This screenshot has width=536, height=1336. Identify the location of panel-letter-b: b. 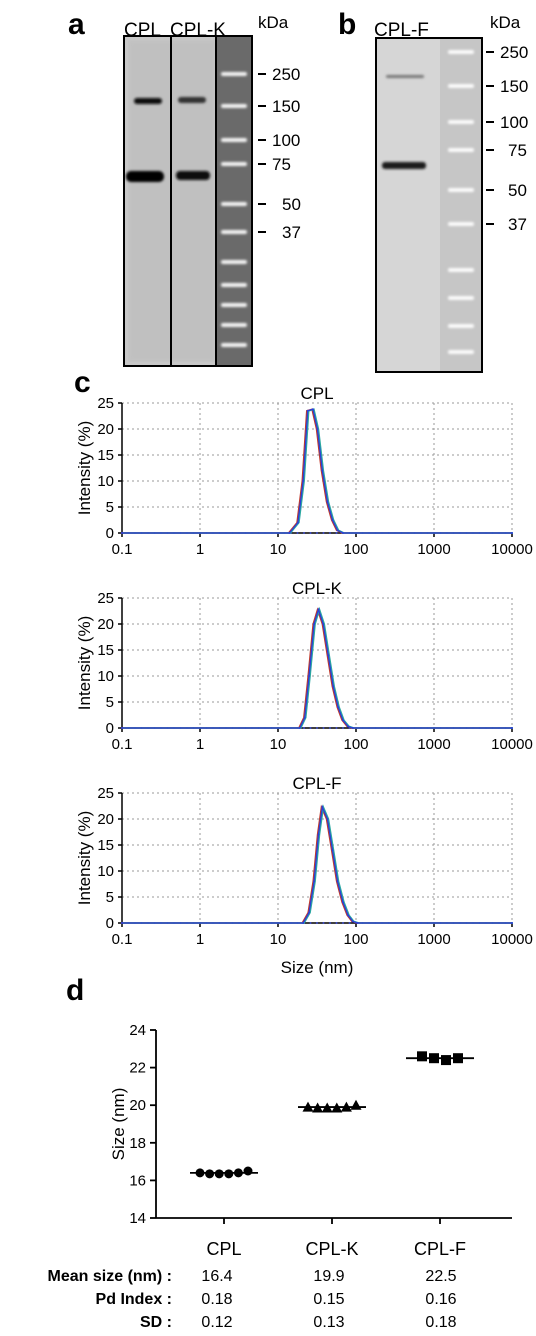
(347, 24).